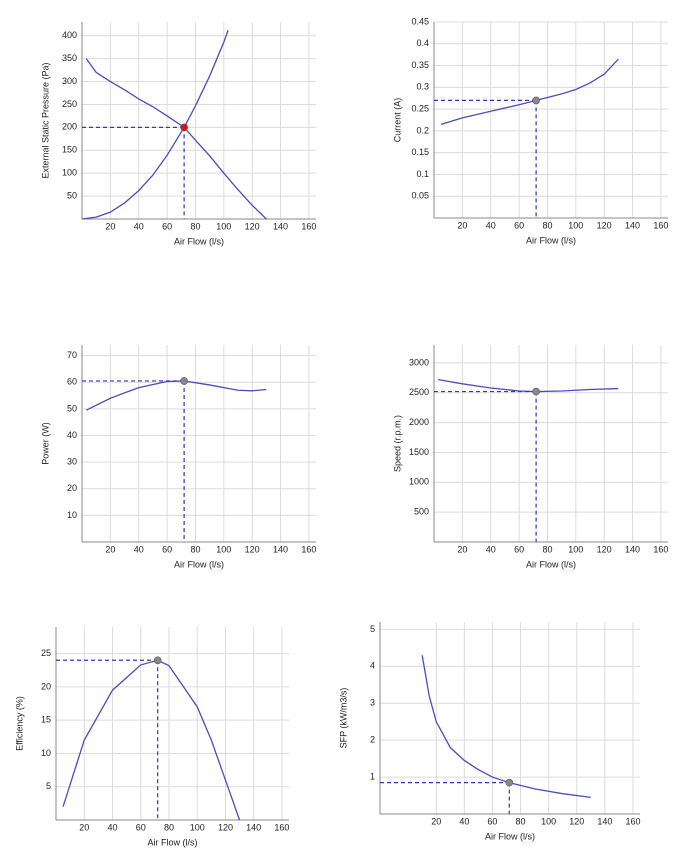 This screenshot has height=862, width=691. Describe the element at coordinates (72, 435) in the screenshot. I see `y-tick-label: 40` at that location.